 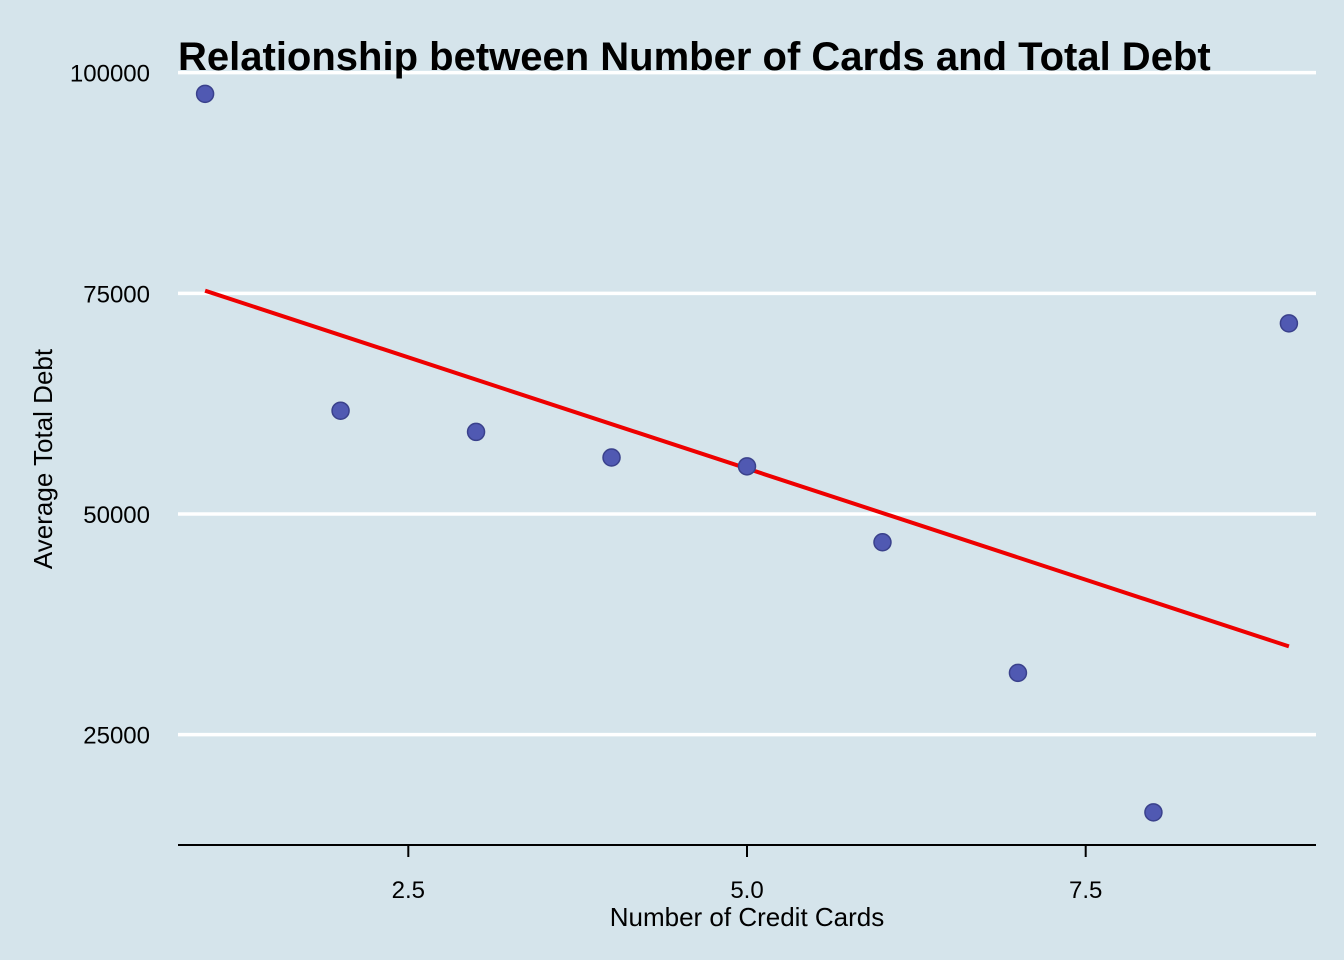 I want to click on y-tick-label: 25000, so click(x=116, y=736).